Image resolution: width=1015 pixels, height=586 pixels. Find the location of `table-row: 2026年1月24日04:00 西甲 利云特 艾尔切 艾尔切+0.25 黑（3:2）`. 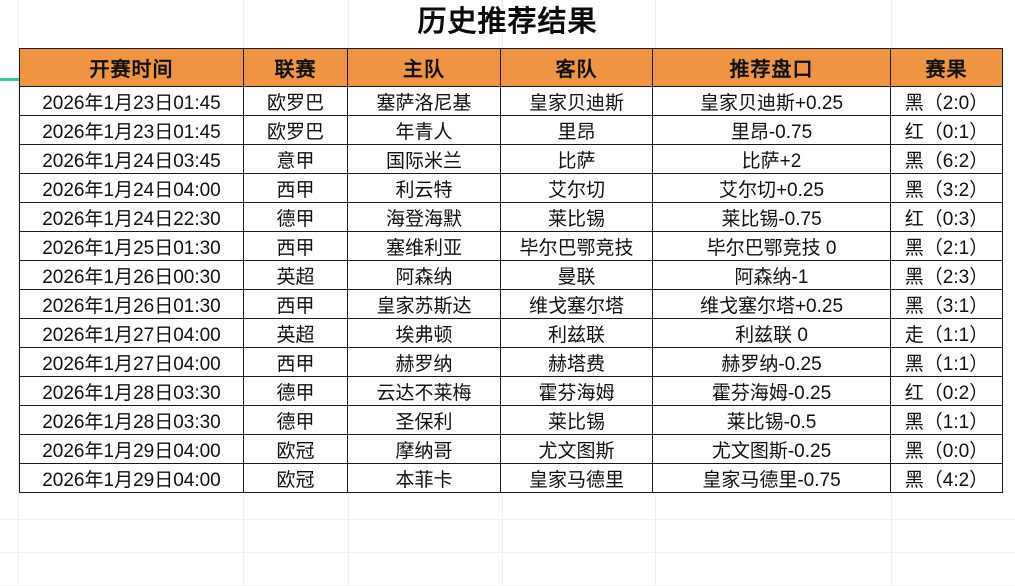

table-row: 2026年1月24日04:00 西甲 利云特 艾尔切 艾尔切+0.25 黑（3:2） is located at coordinates (511, 188).